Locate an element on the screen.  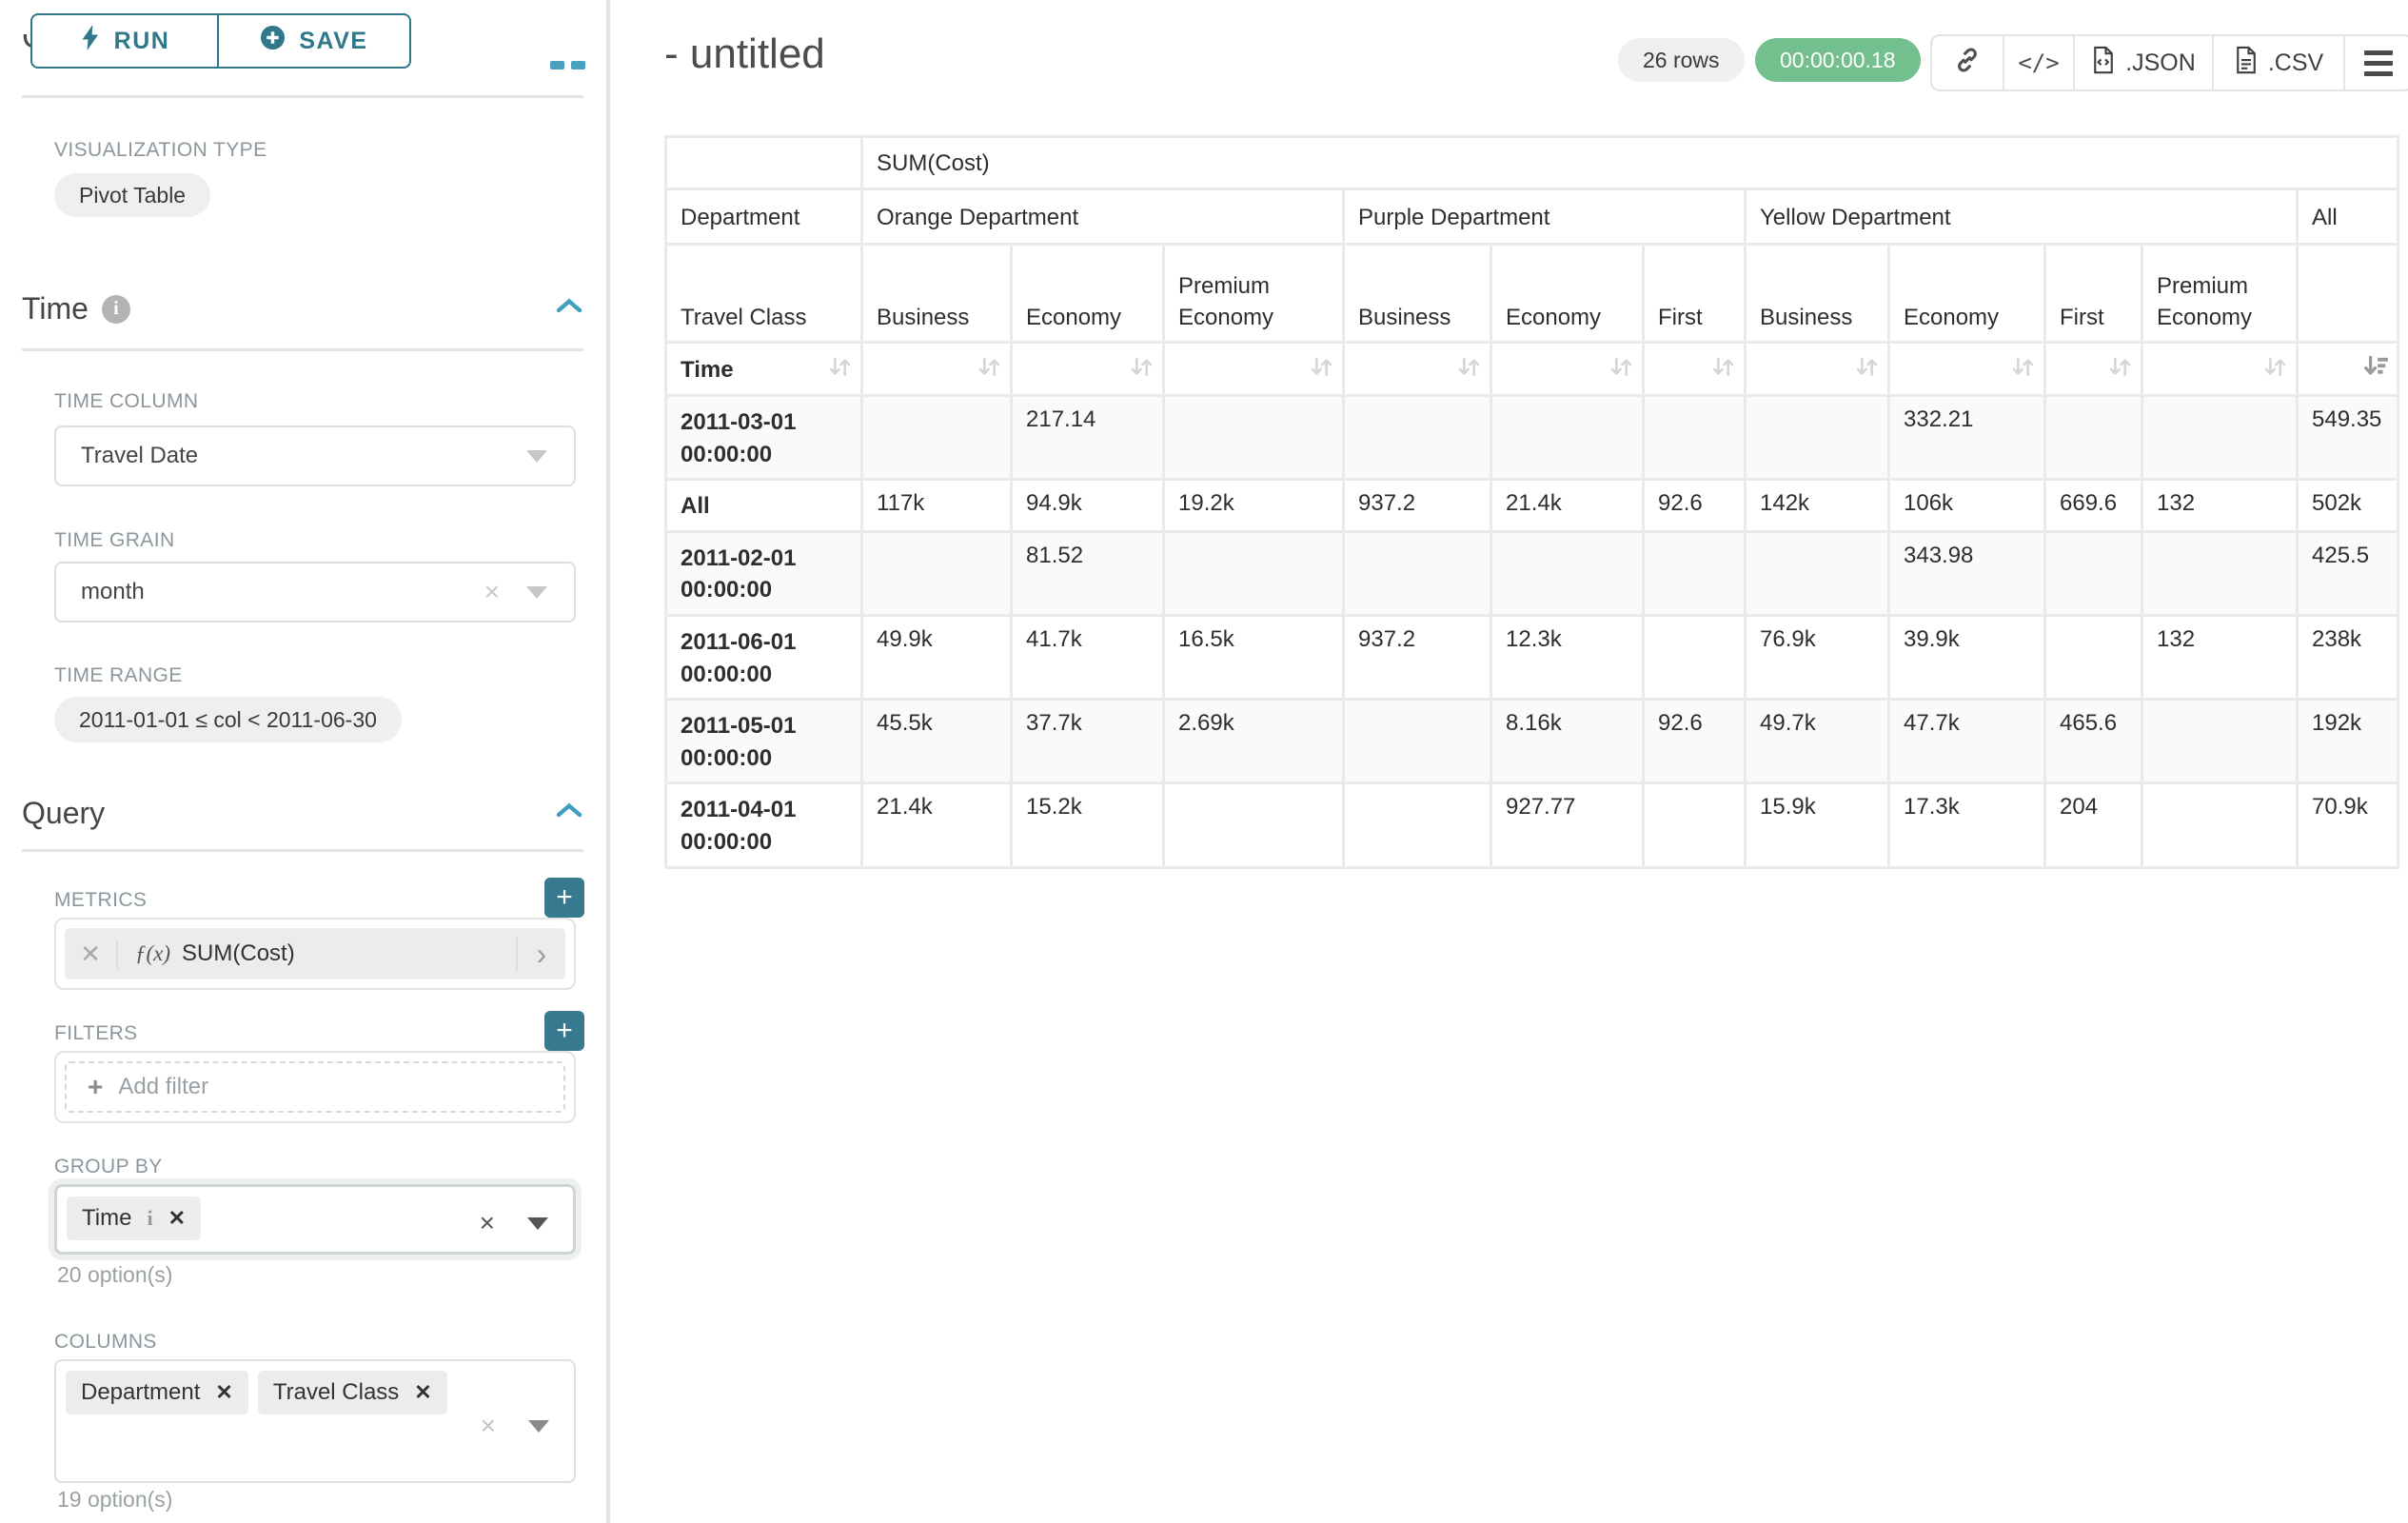
time-column-value: Travel Date is located at coordinates (140, 456).